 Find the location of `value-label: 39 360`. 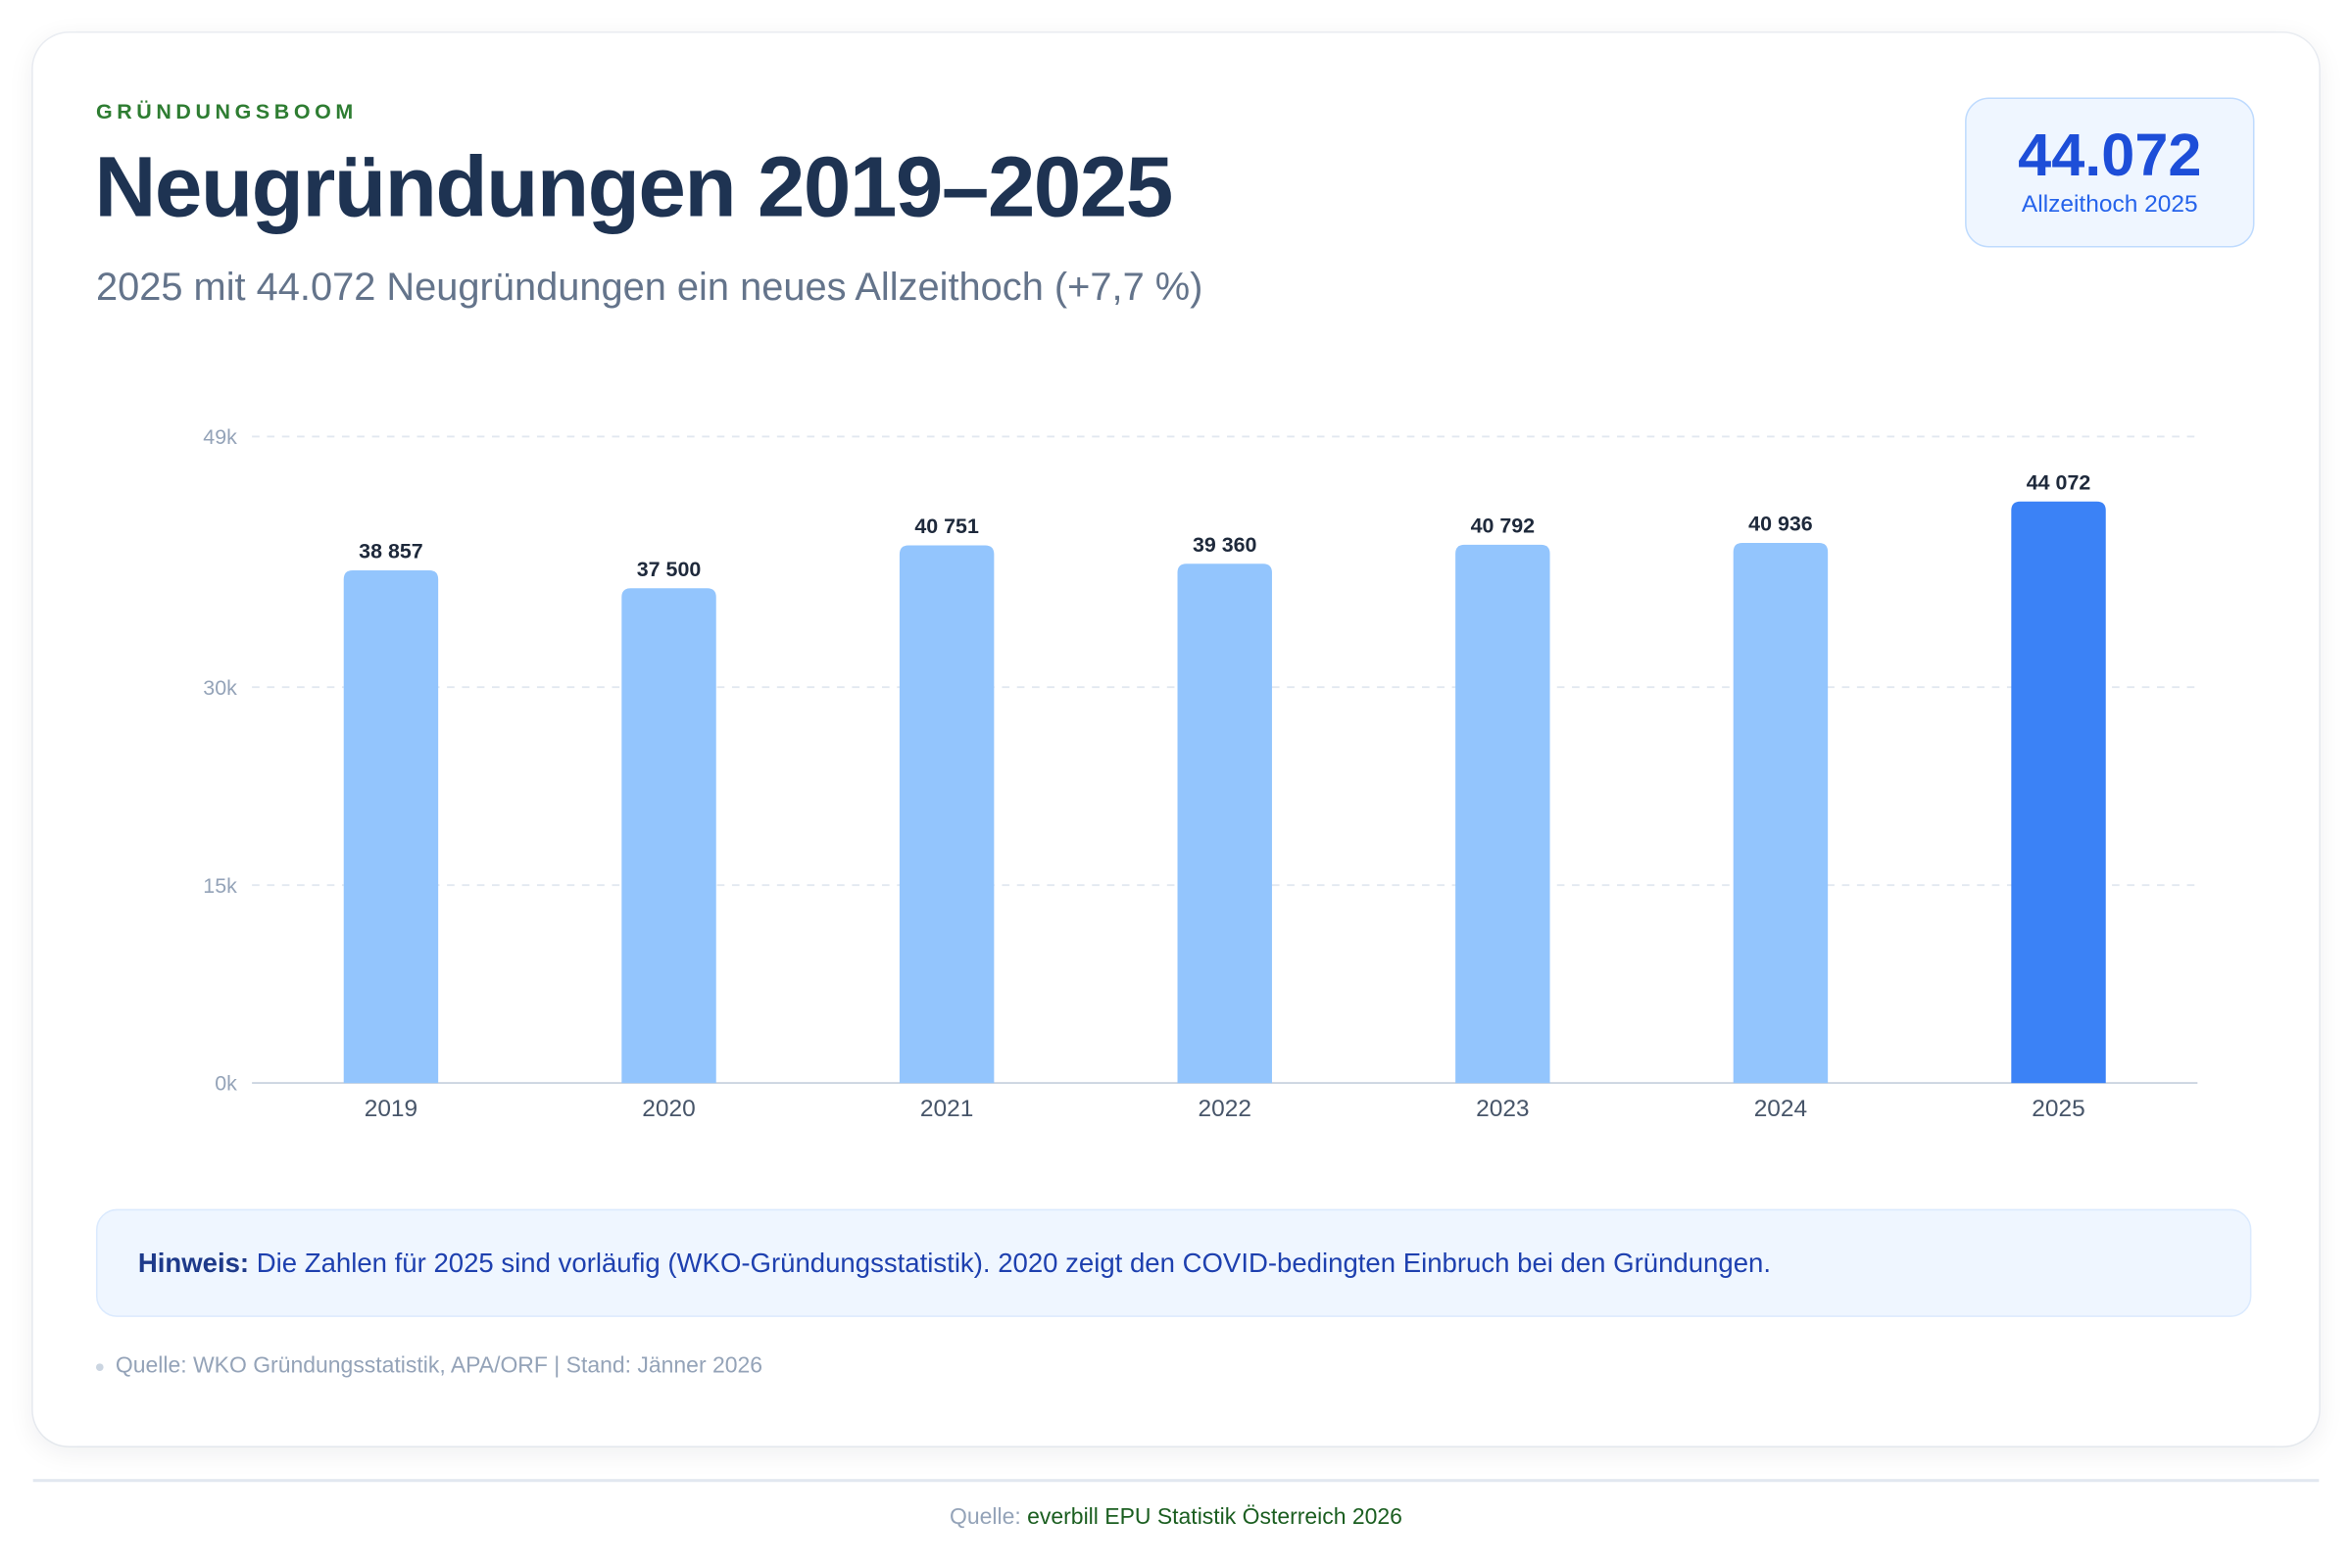

value-label: 39 360 is located at coordinates (1225, 545).